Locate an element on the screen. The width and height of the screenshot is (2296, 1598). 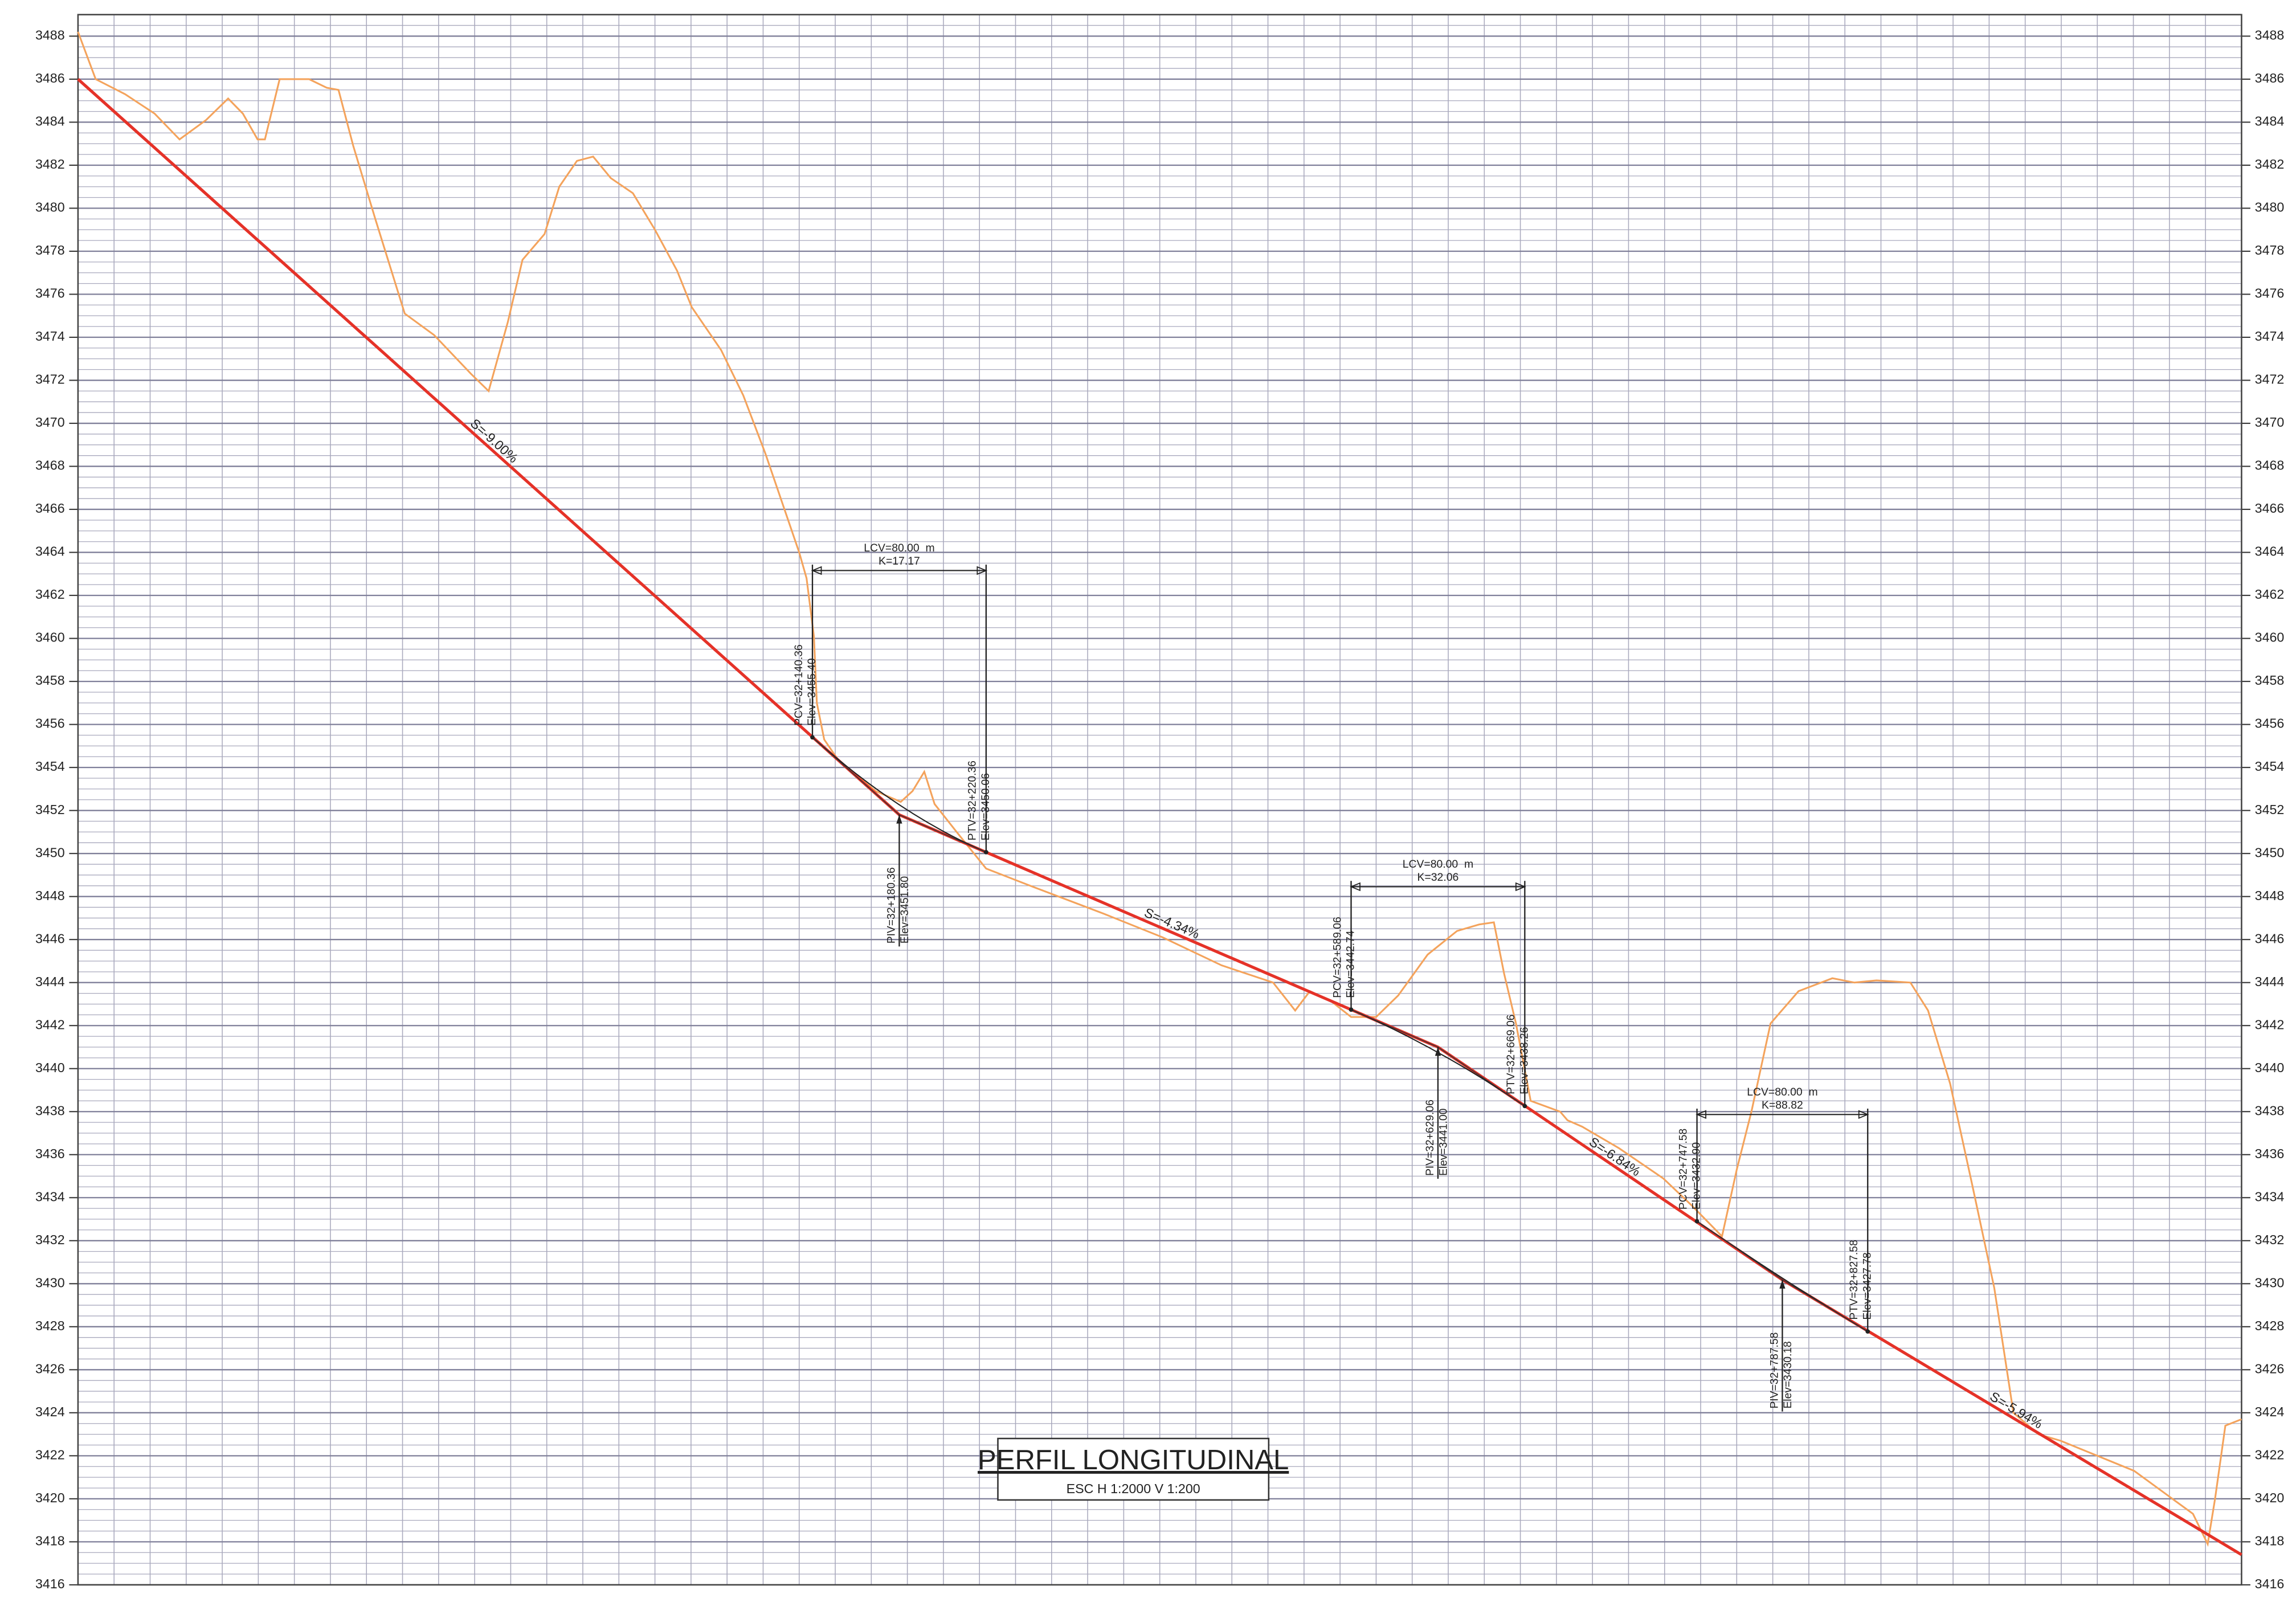
station-label: PIV=32+629.06 is located at coordinates (1430, 1138).